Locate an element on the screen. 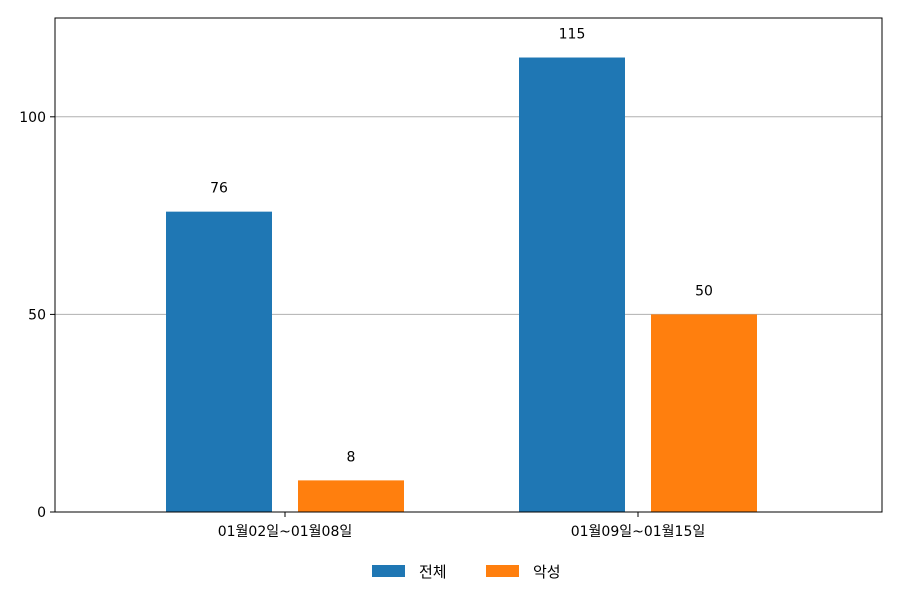  y-tick-label: 100 is located at coordinates (32, 118).